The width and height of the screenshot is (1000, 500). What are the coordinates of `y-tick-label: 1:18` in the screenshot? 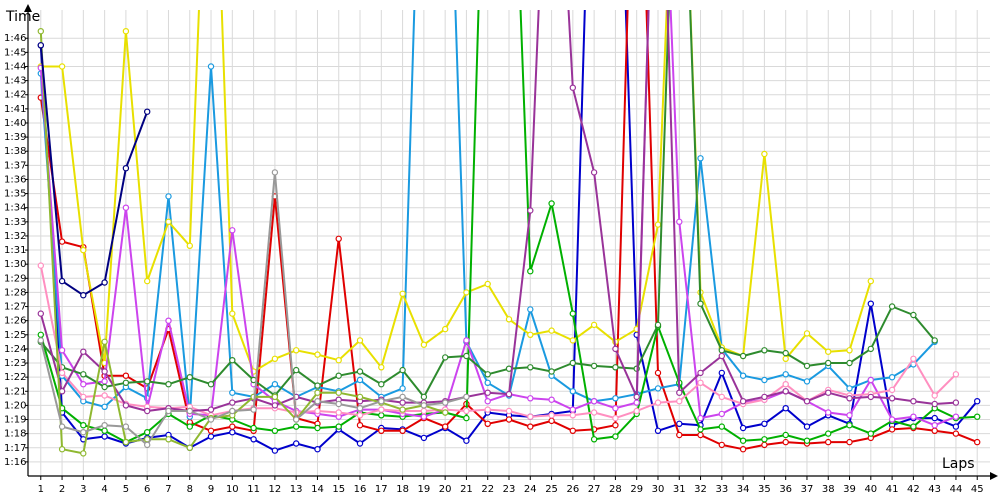 It's located at (15, 434).